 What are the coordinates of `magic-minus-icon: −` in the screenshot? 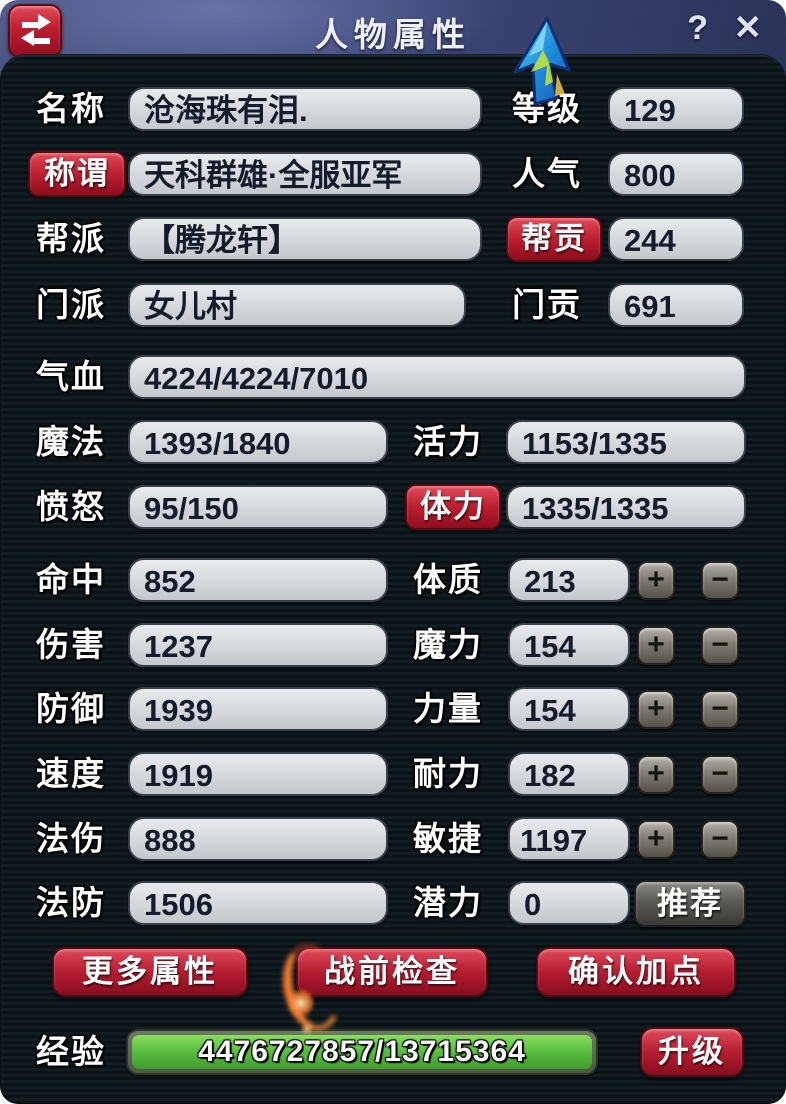 It's located at (720, 645).